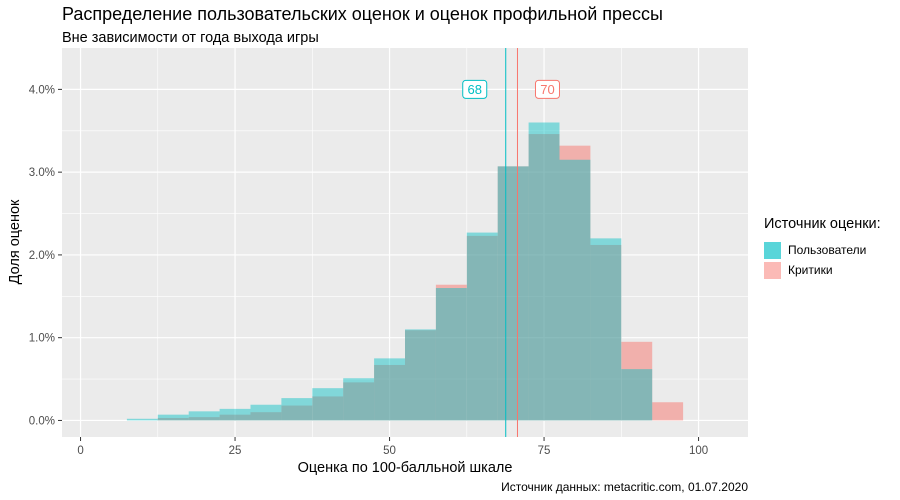 The image size is (900, 500). I want to click on legend-item-critics: Критики, so click(822, 270).